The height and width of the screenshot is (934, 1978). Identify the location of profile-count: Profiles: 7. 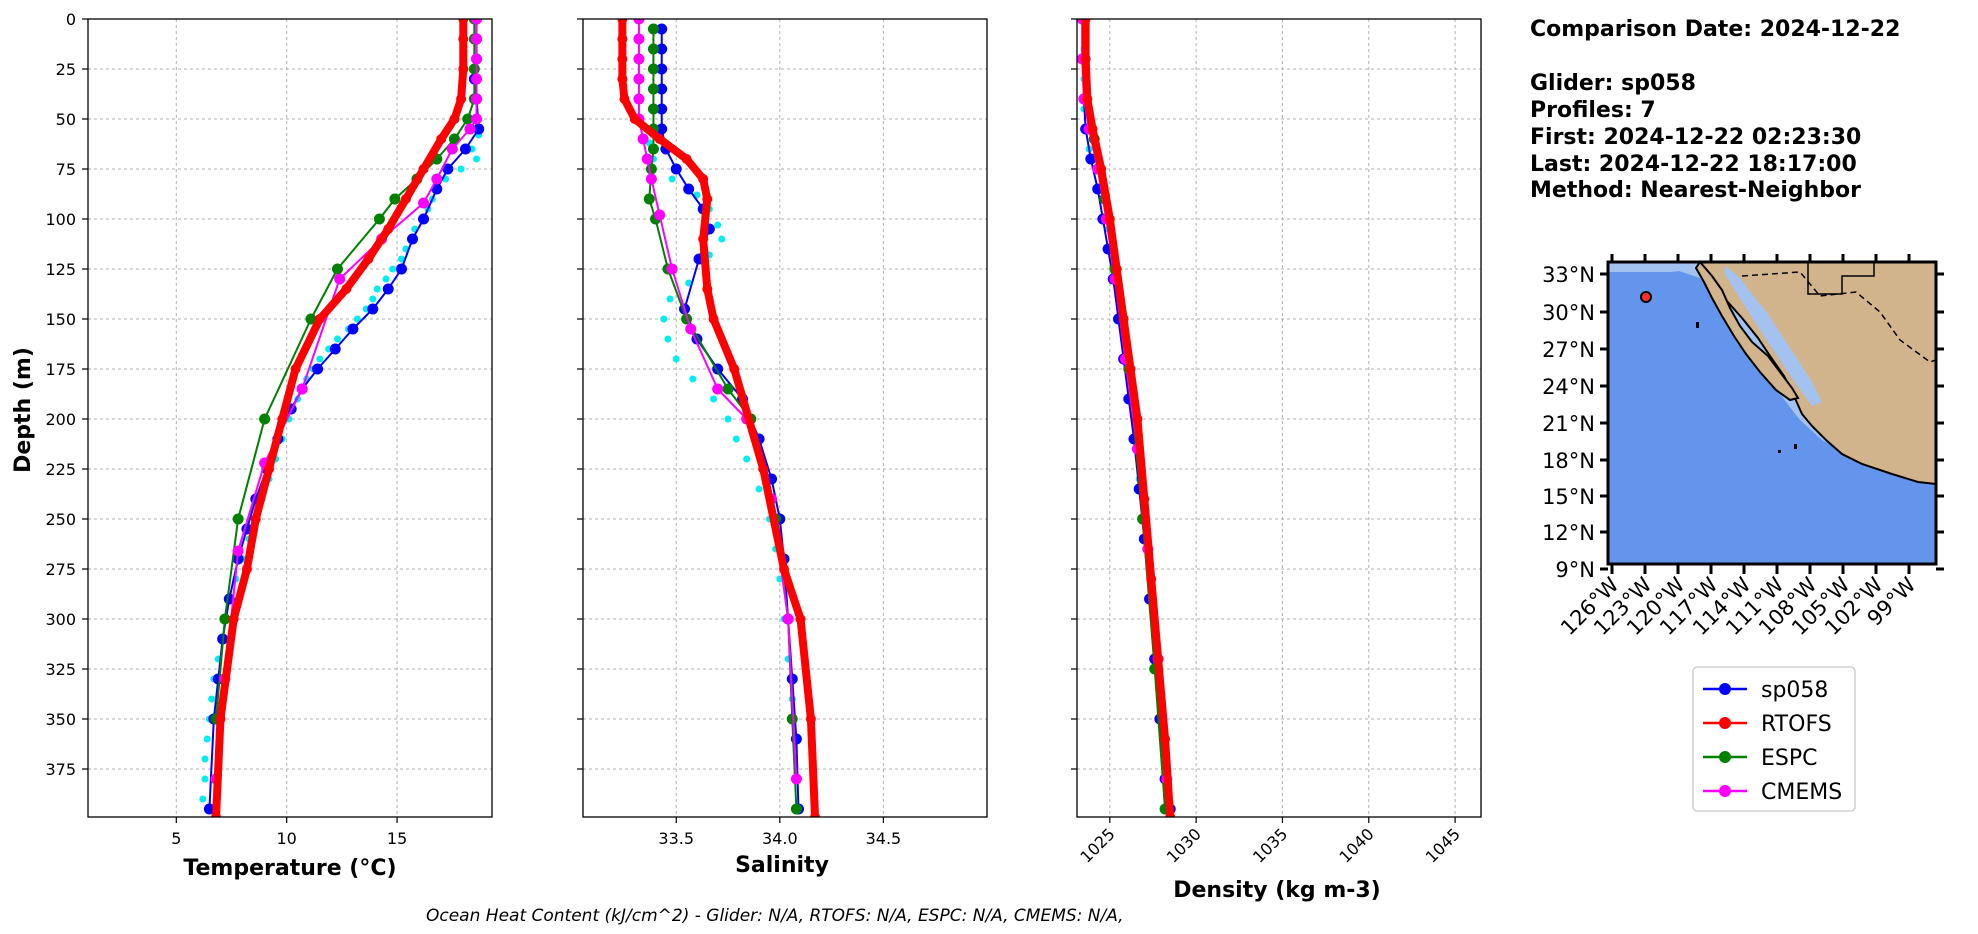
(1593, 110).